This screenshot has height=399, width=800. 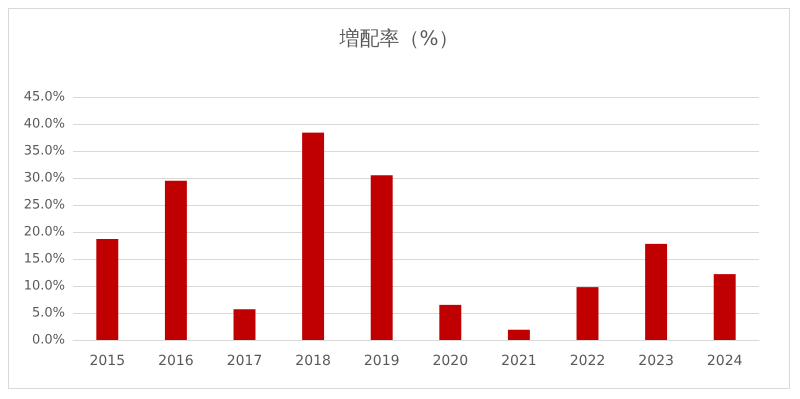 I want to click on y-tick-label: 35.0%, so click(x=44, y=151).